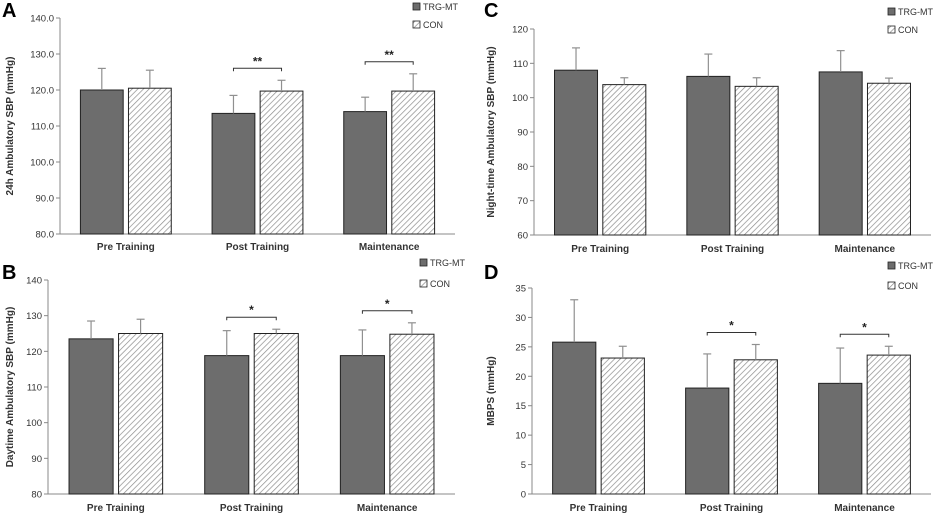 This screenshot has width=941, height=515. Describe the element at coordinates (42, 55) in the screenshot. I see `y-tick-label: 130.0` at that location.